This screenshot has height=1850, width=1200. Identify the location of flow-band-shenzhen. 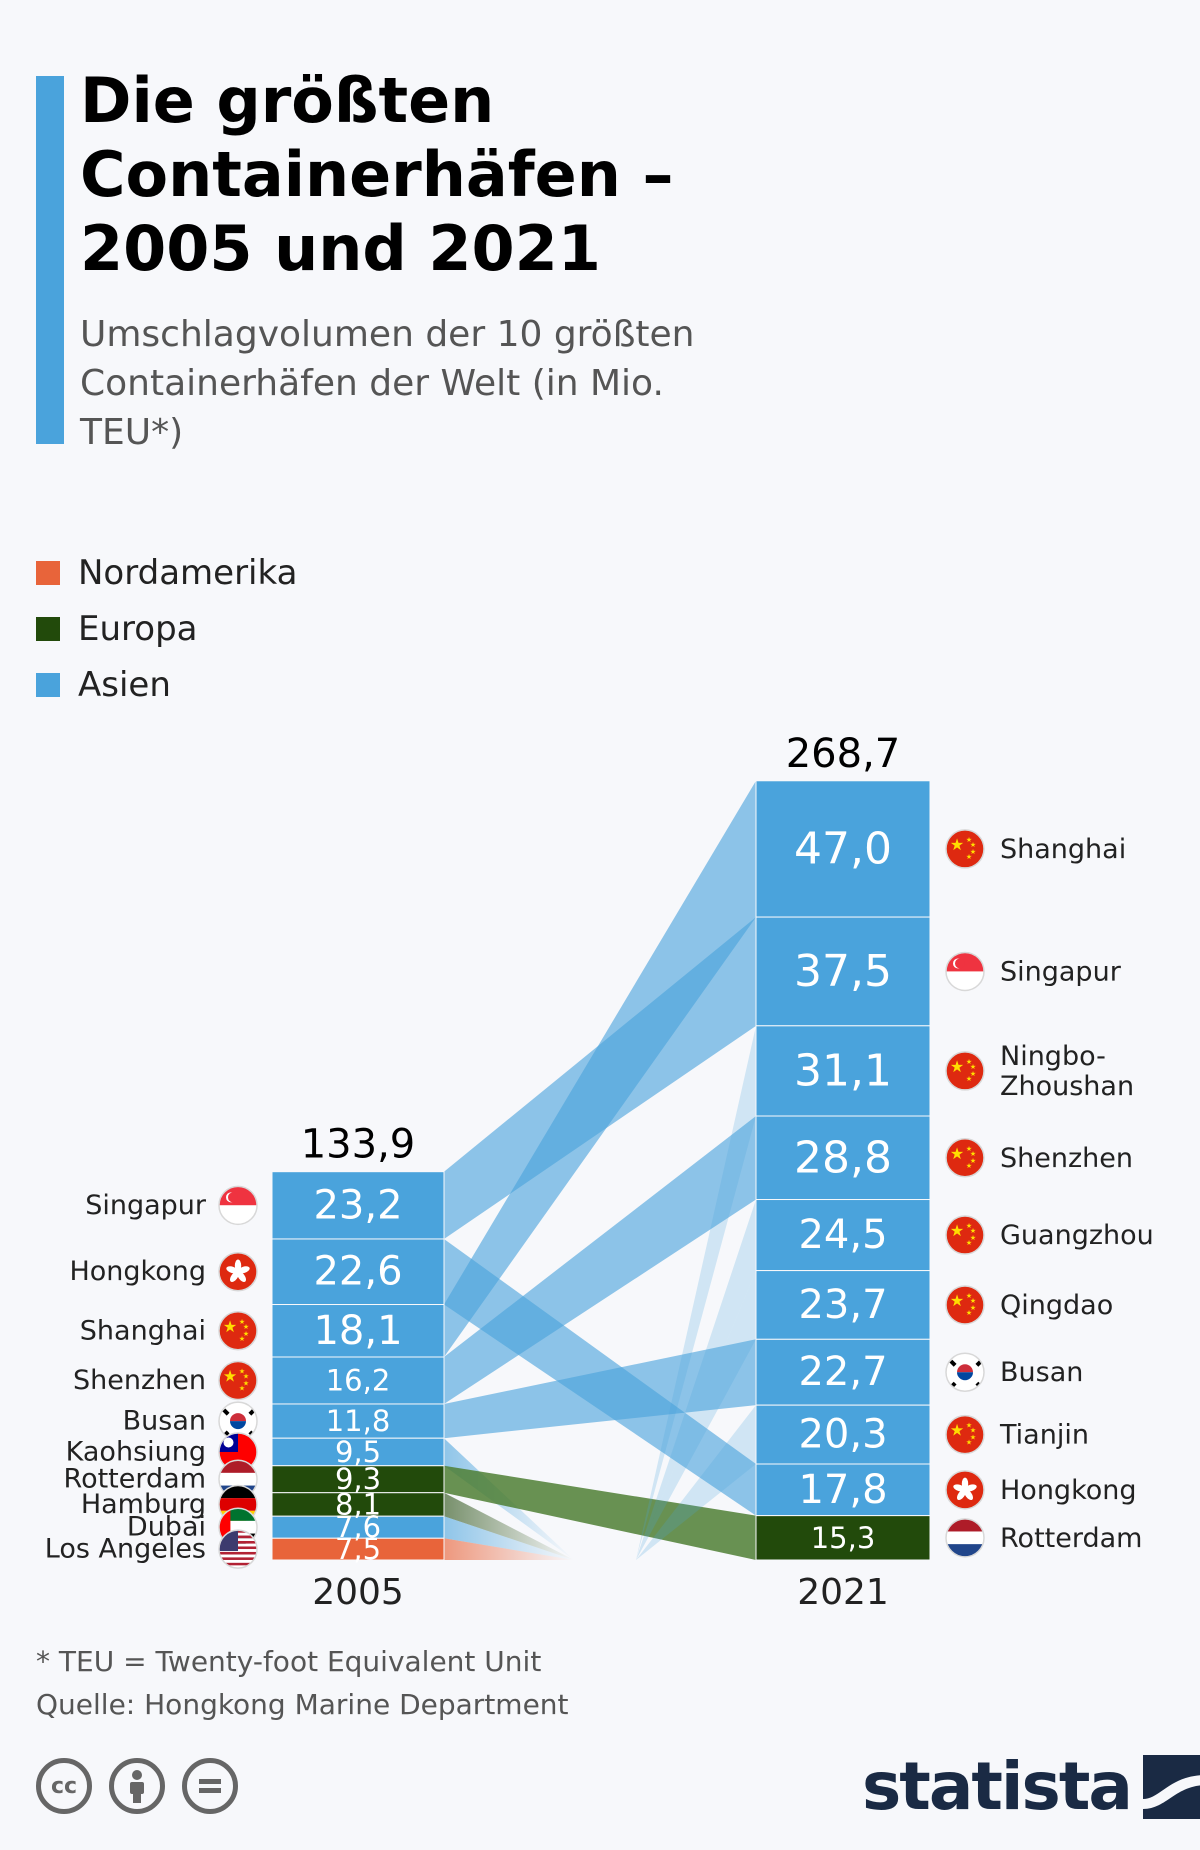
(600, 1260).